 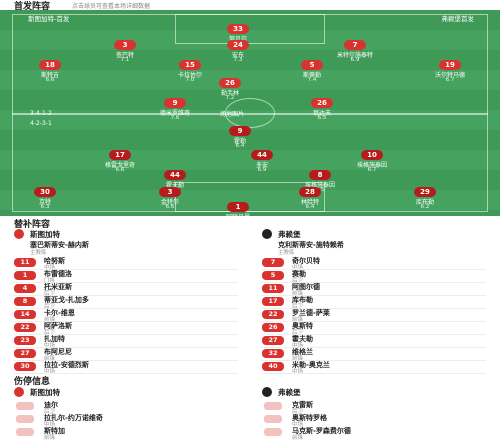 I want to click on sub-number: 30, so click(x=25, y=366).